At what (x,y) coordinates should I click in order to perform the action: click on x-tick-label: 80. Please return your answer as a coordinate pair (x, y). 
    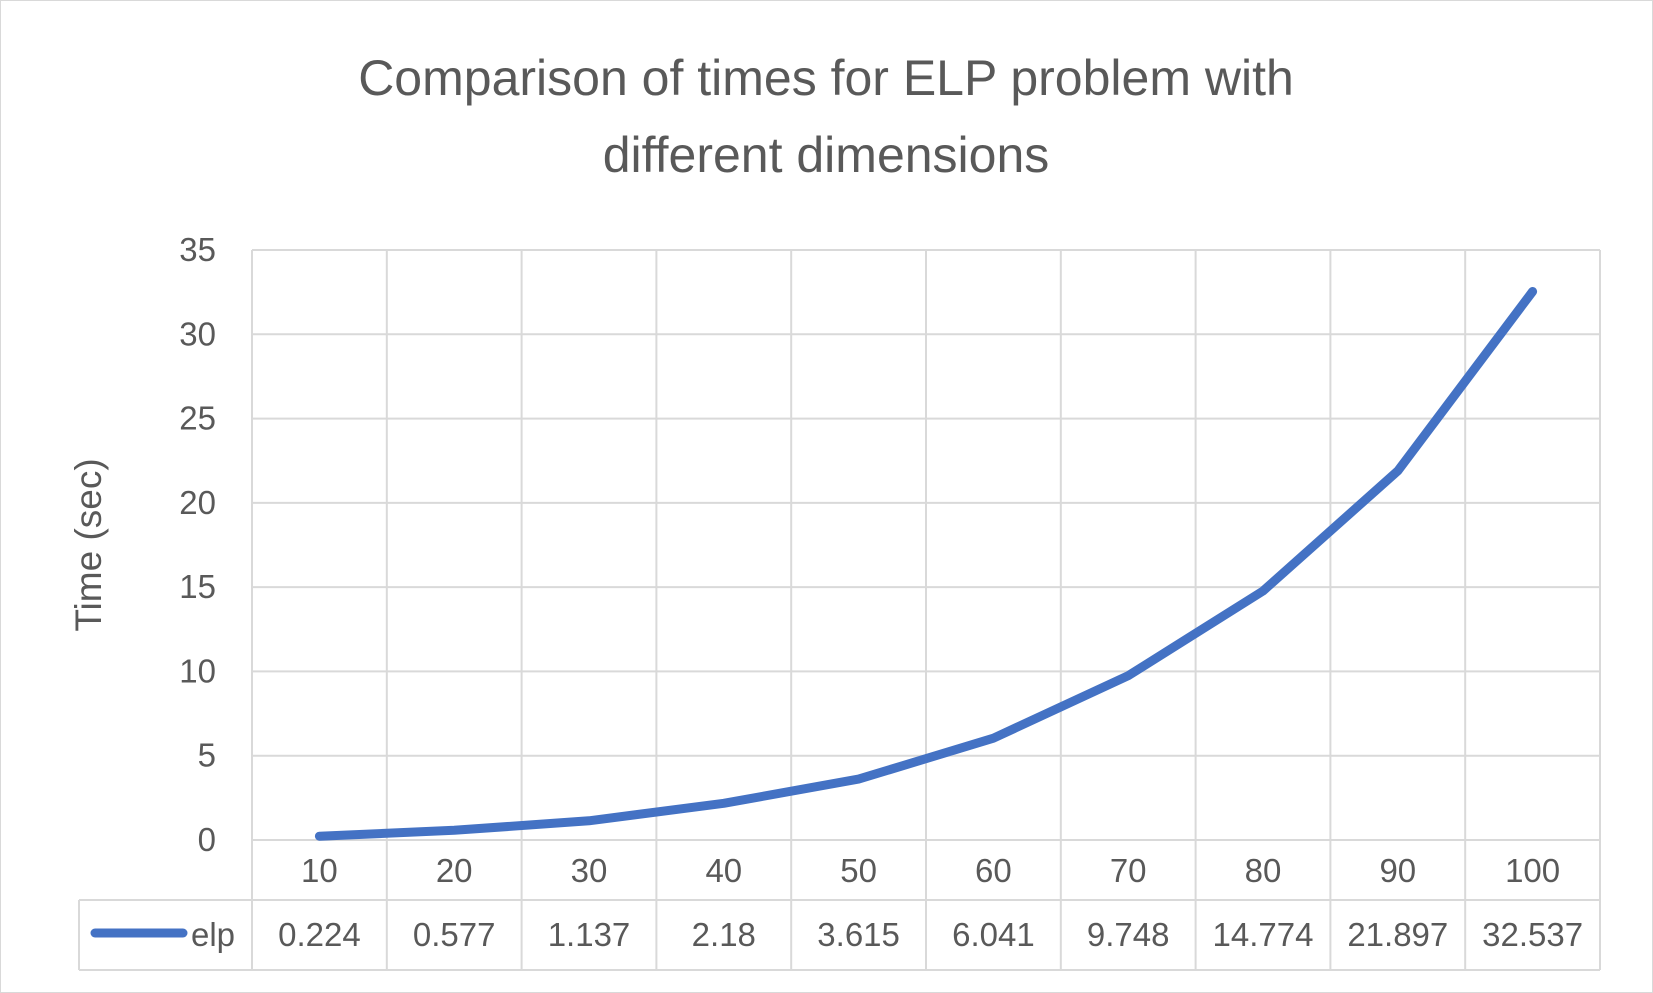
    Looking at the image, I should click on (1263, 870).